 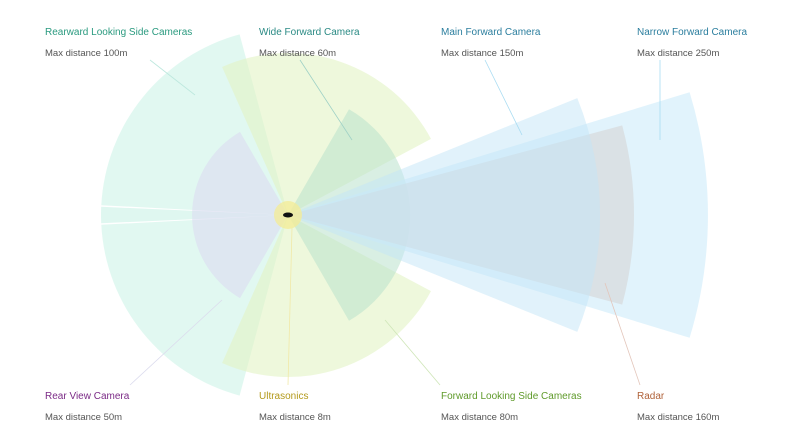 I want to click on sensor-title: Forward Looking Side Cameras, so click(x=511, y=396).